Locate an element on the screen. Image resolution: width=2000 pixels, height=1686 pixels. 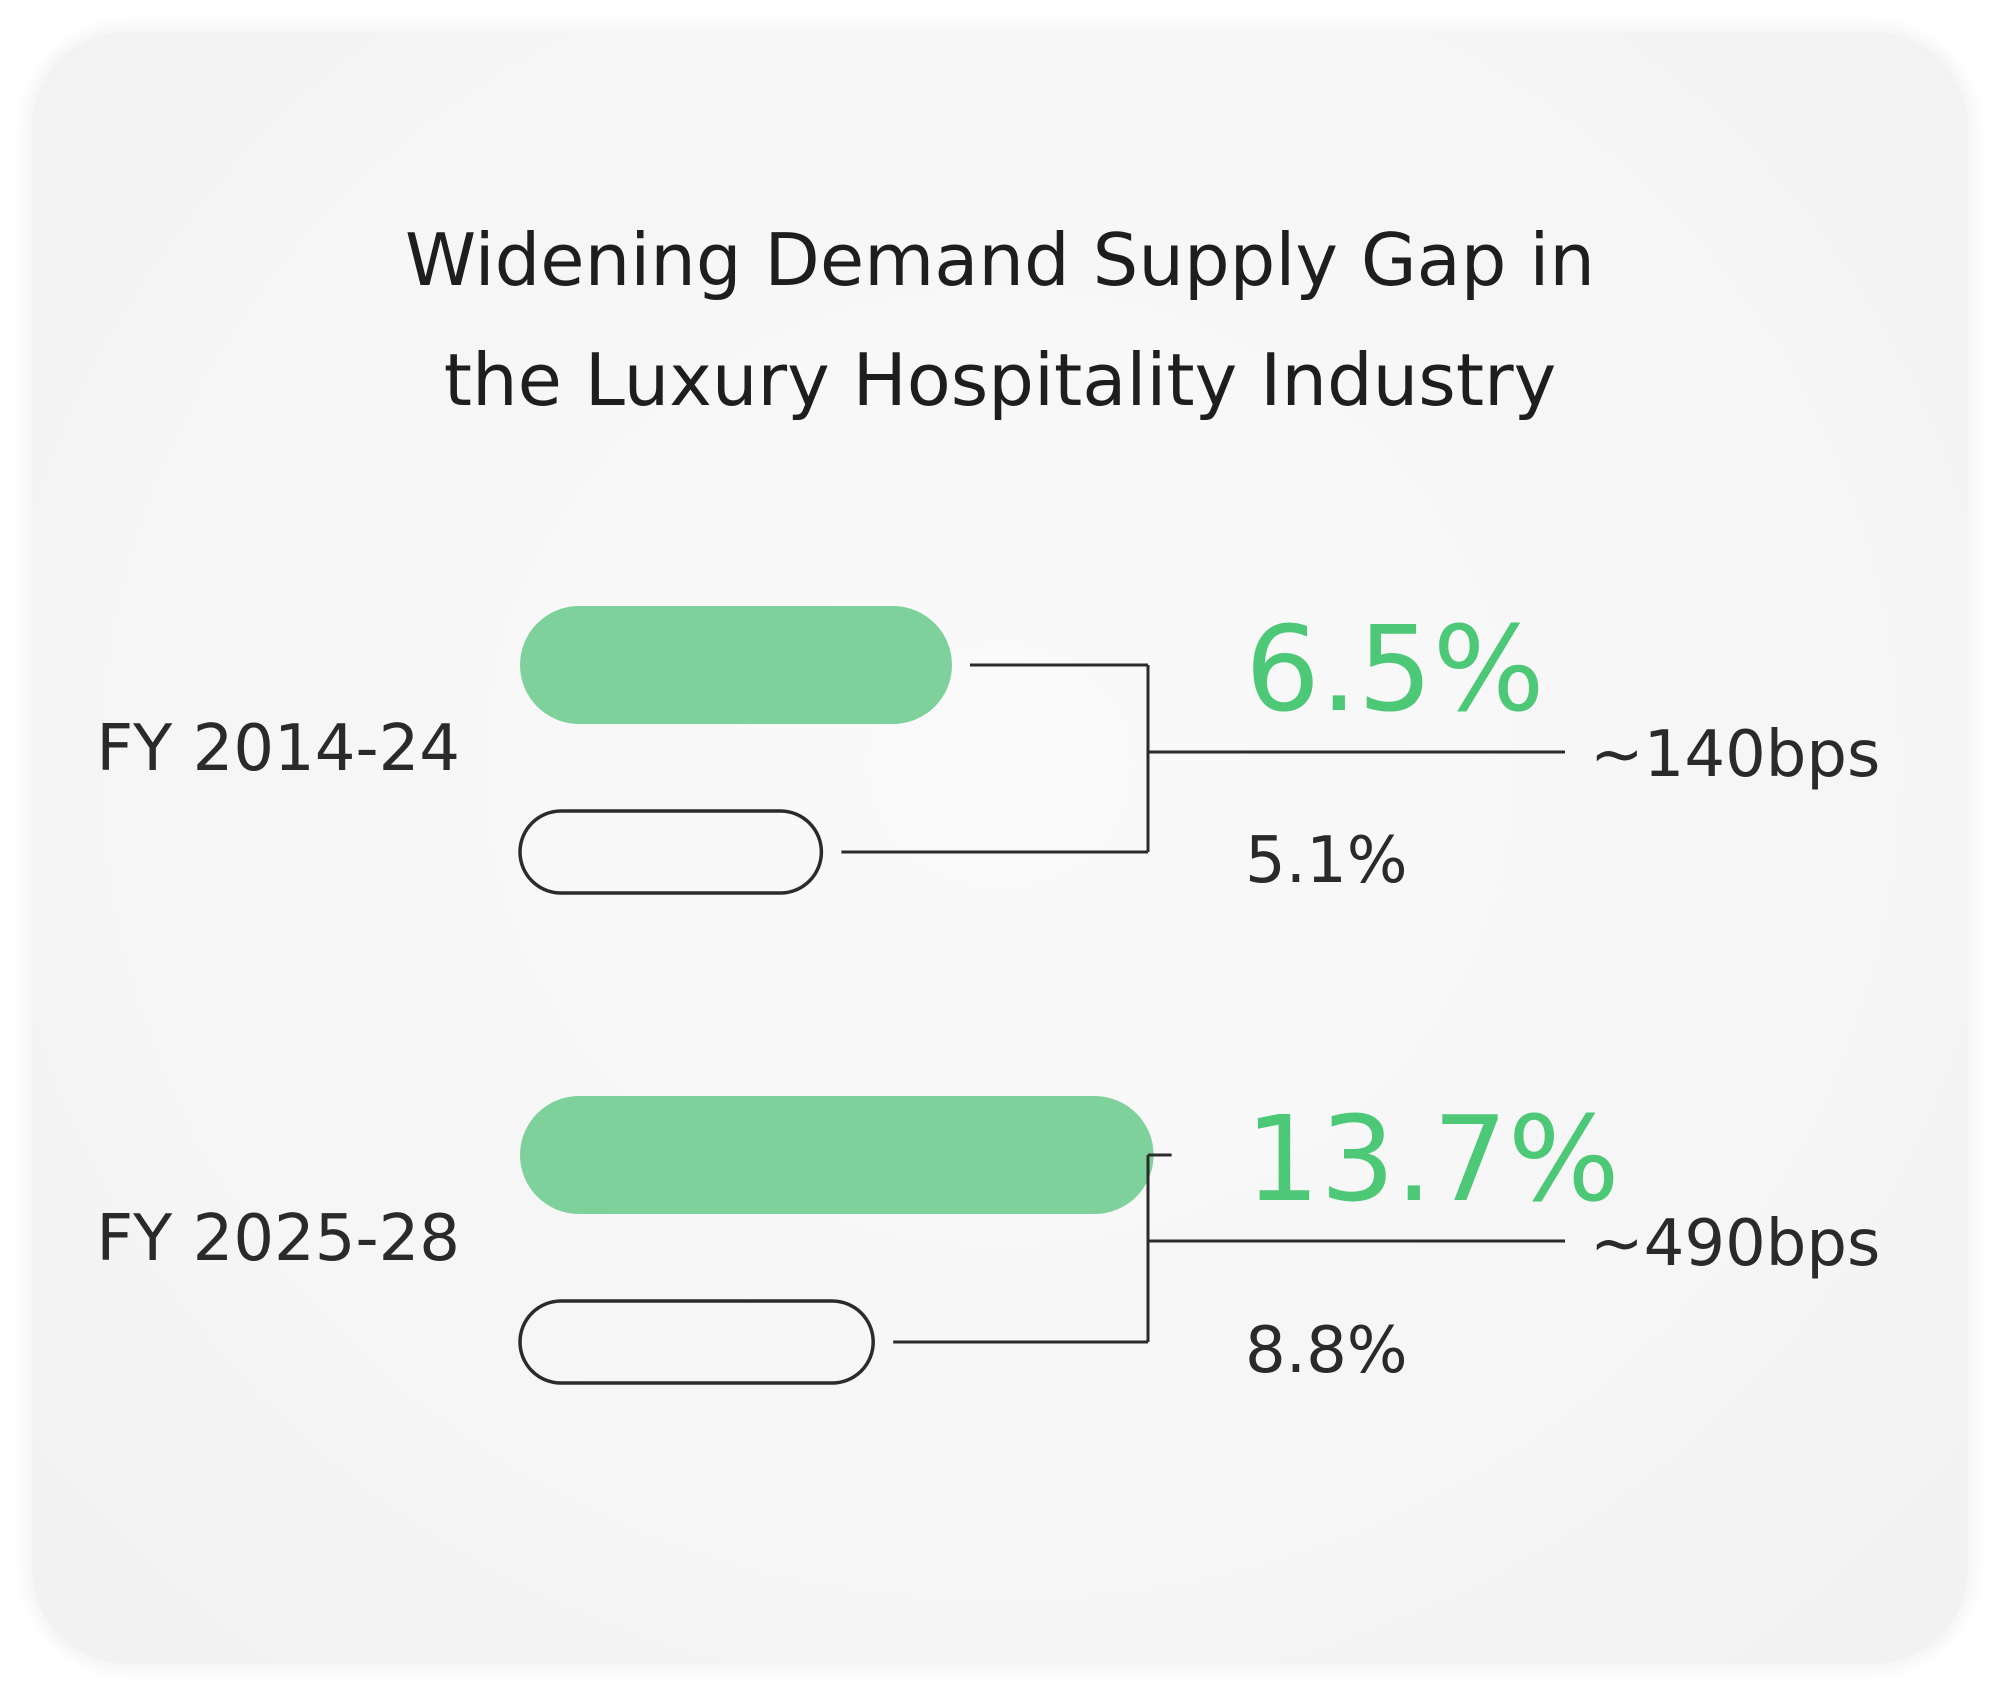
demand-value-label: 13.7% is located at coordinates (1432, 1159).